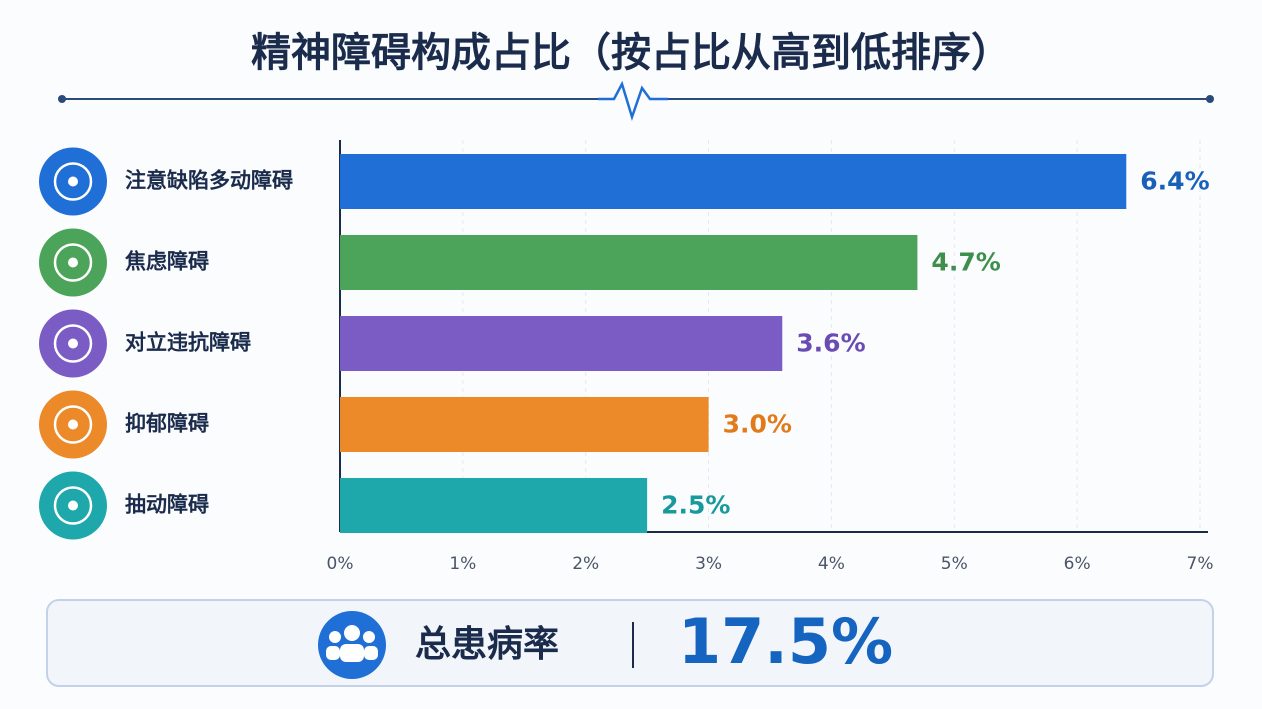  Describe the element at coordinates (1200, 564) in the screenshot. I see `x-tick-label: 7%` at that location.